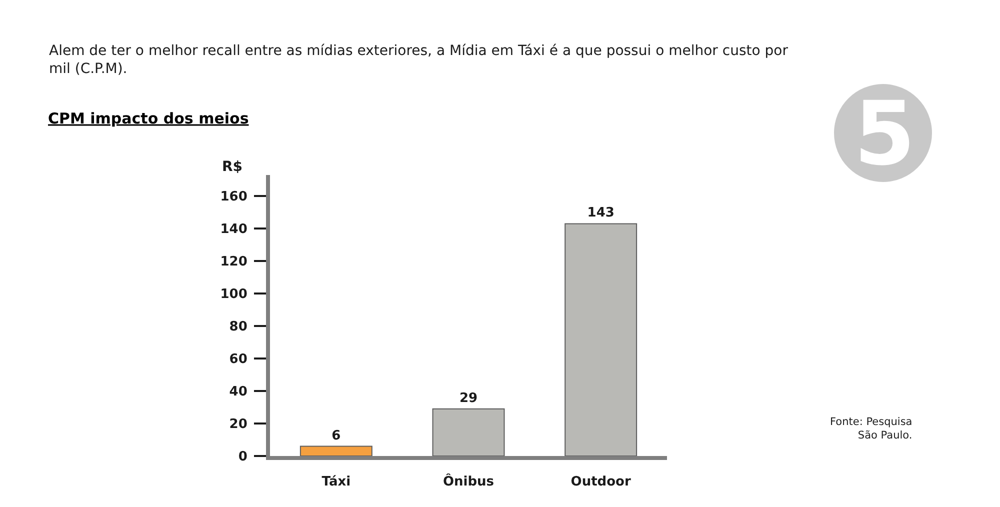  What do you see at coordinates (468, 481) in the screenshot?
I see `x-tick-label: Ônibus` at bounding box center [468, 481].